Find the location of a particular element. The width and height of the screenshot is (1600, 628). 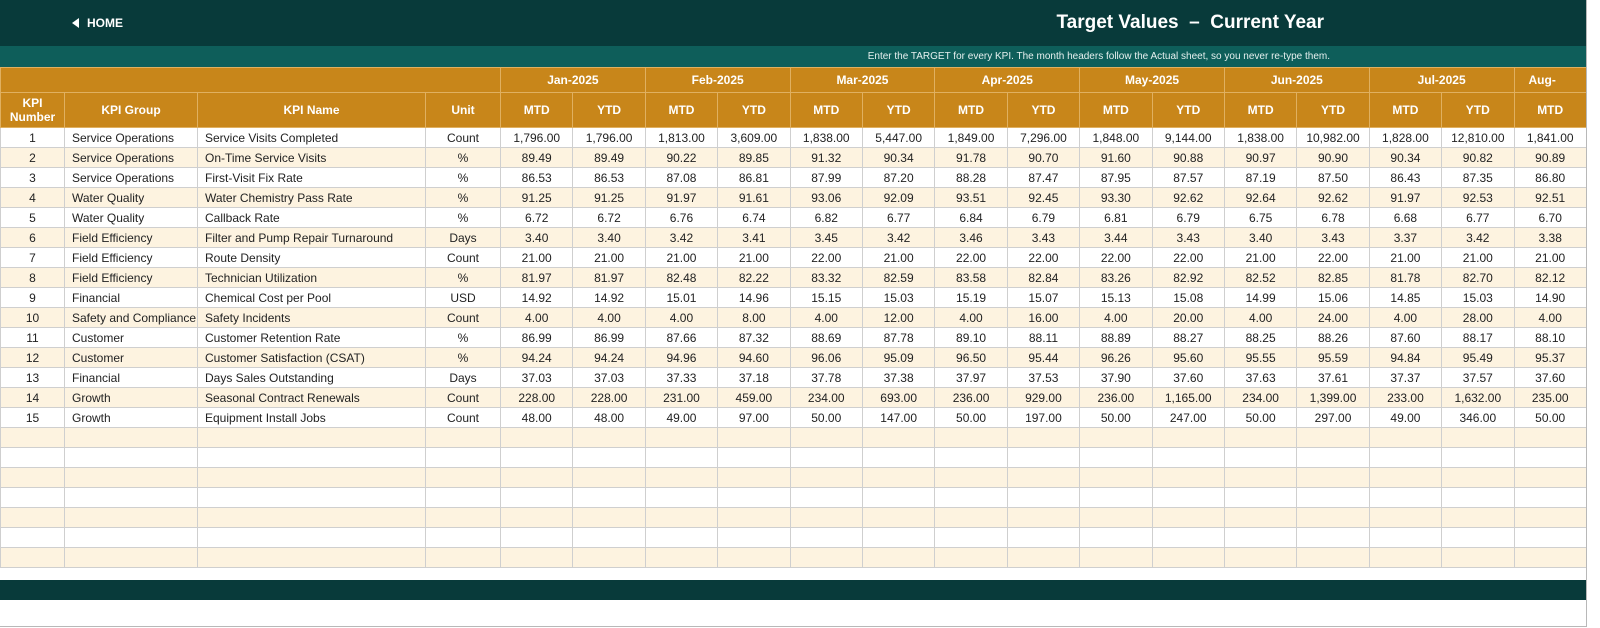

cell: Water Chemistry Pass Rate is located at coordinates (311, 197).